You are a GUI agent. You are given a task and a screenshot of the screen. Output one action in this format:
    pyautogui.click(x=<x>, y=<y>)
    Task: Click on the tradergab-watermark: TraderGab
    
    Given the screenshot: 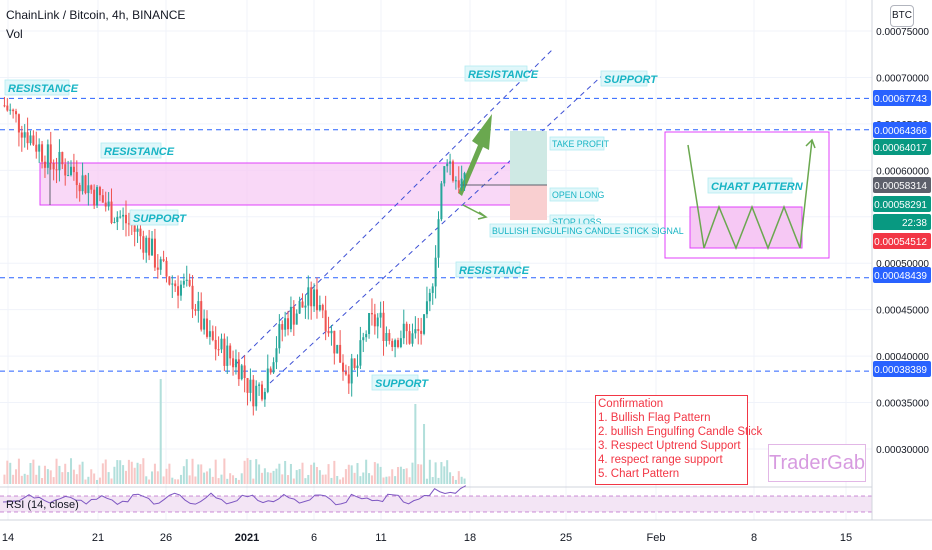 What is the action you would take?
    pyautogui.click(x=817, y=463)
    